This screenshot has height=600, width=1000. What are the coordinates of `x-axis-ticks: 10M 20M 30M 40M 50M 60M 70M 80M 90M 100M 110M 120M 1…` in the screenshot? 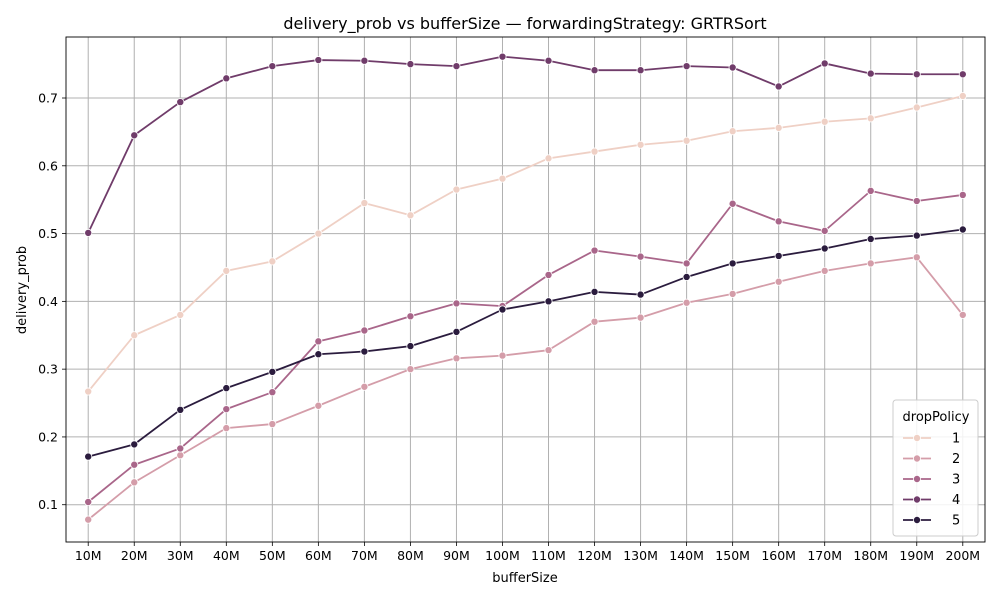 It's located at (527, 552).